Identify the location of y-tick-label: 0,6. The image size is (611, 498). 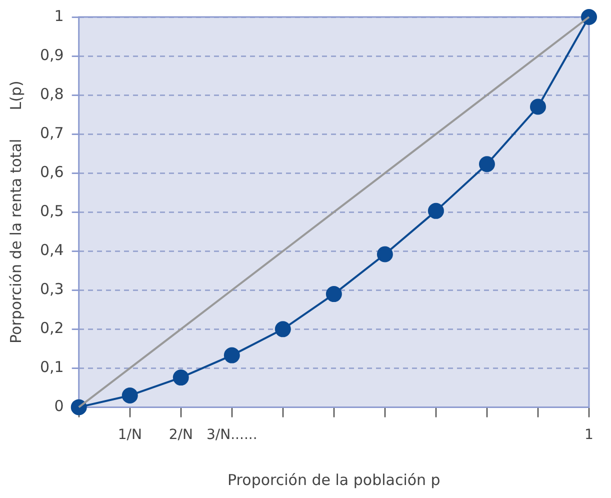
(52, 171).